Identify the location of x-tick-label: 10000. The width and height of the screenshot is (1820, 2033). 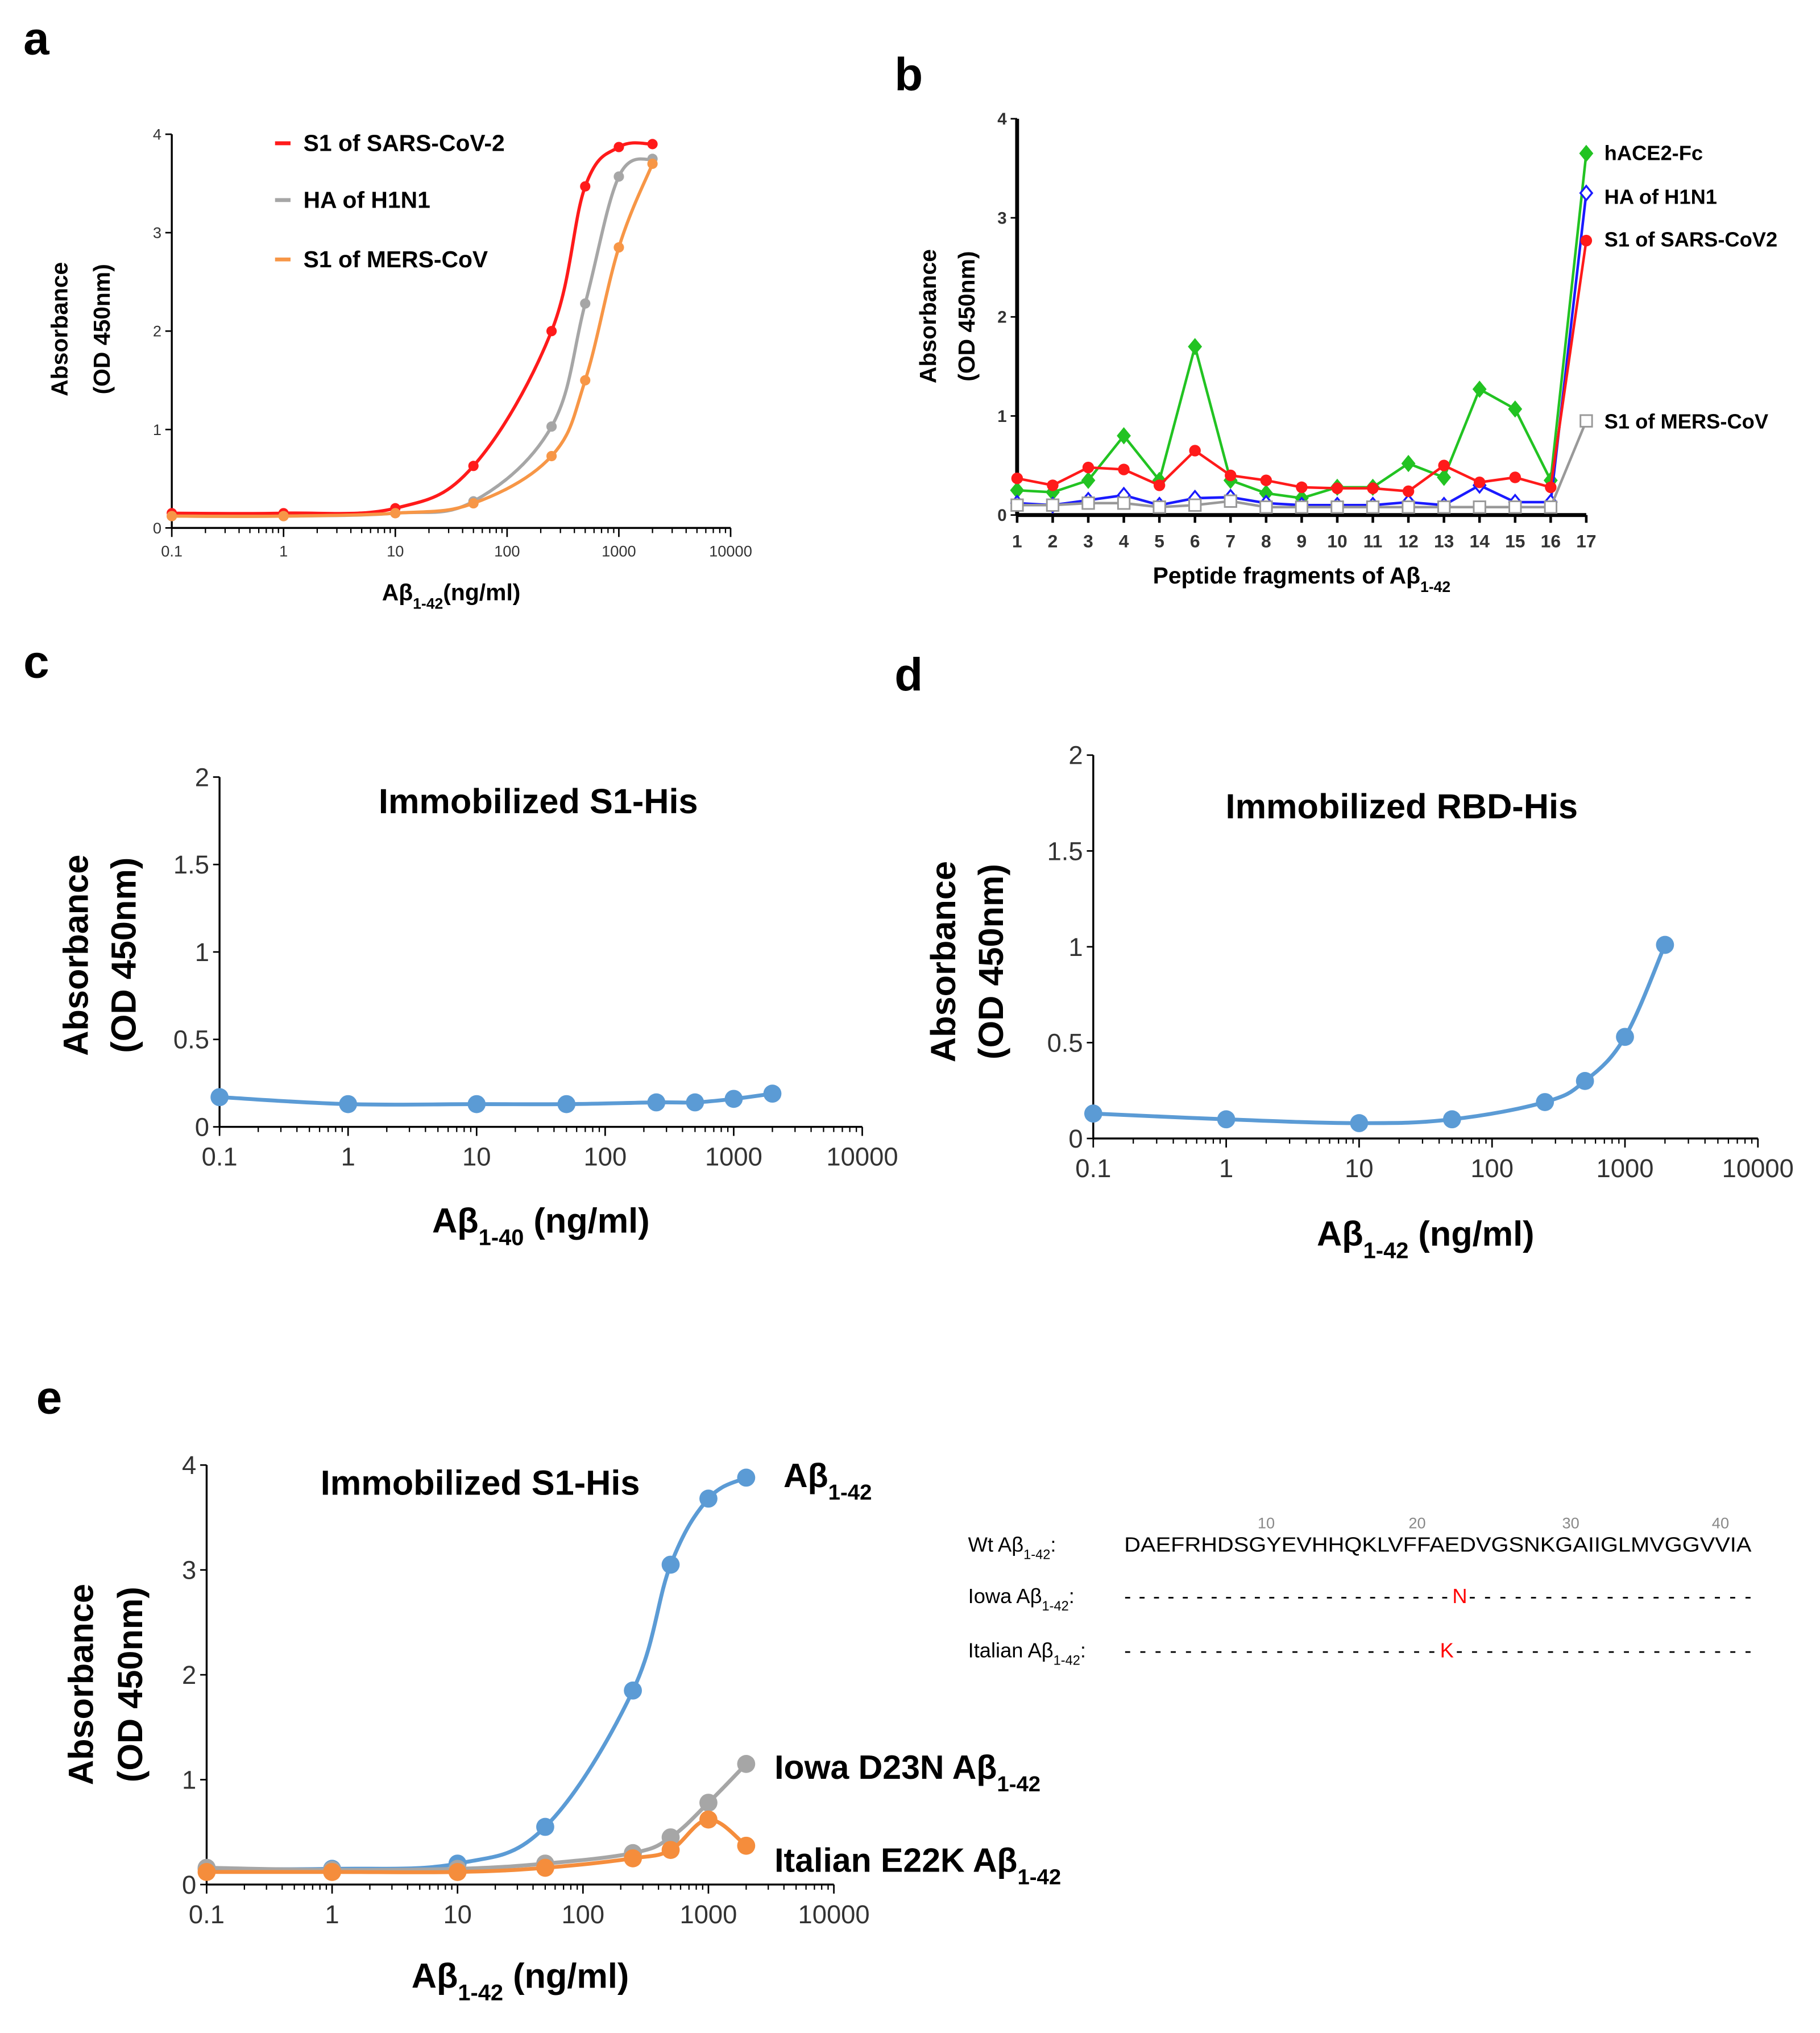
(1758, 1168).